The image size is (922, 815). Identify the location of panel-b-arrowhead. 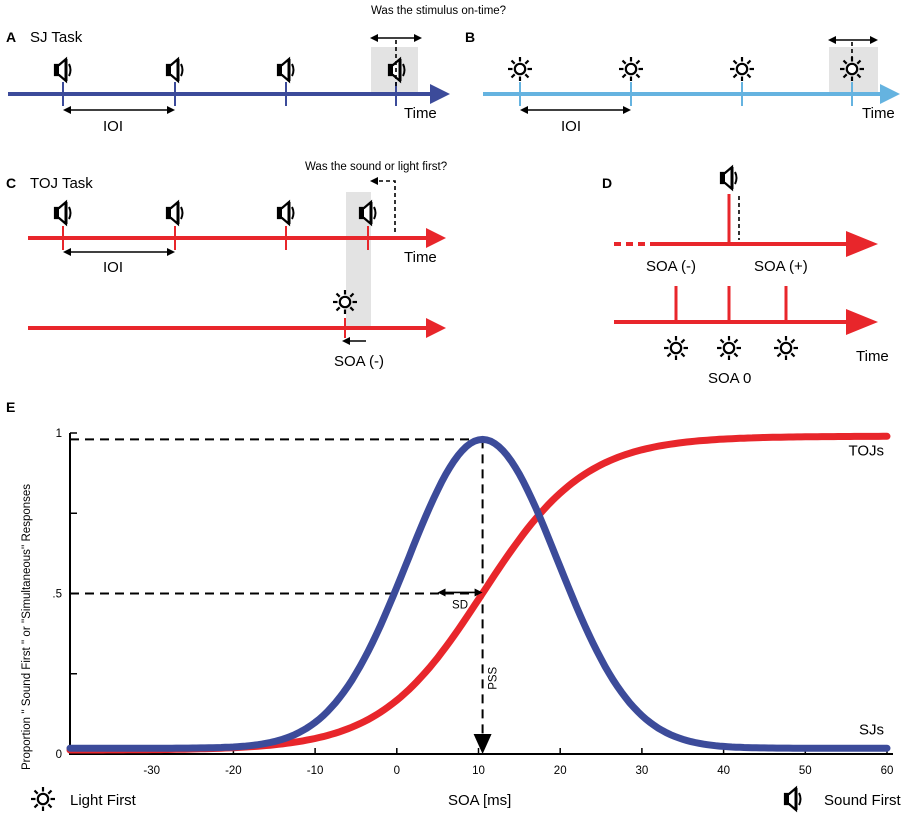
(890, 94).